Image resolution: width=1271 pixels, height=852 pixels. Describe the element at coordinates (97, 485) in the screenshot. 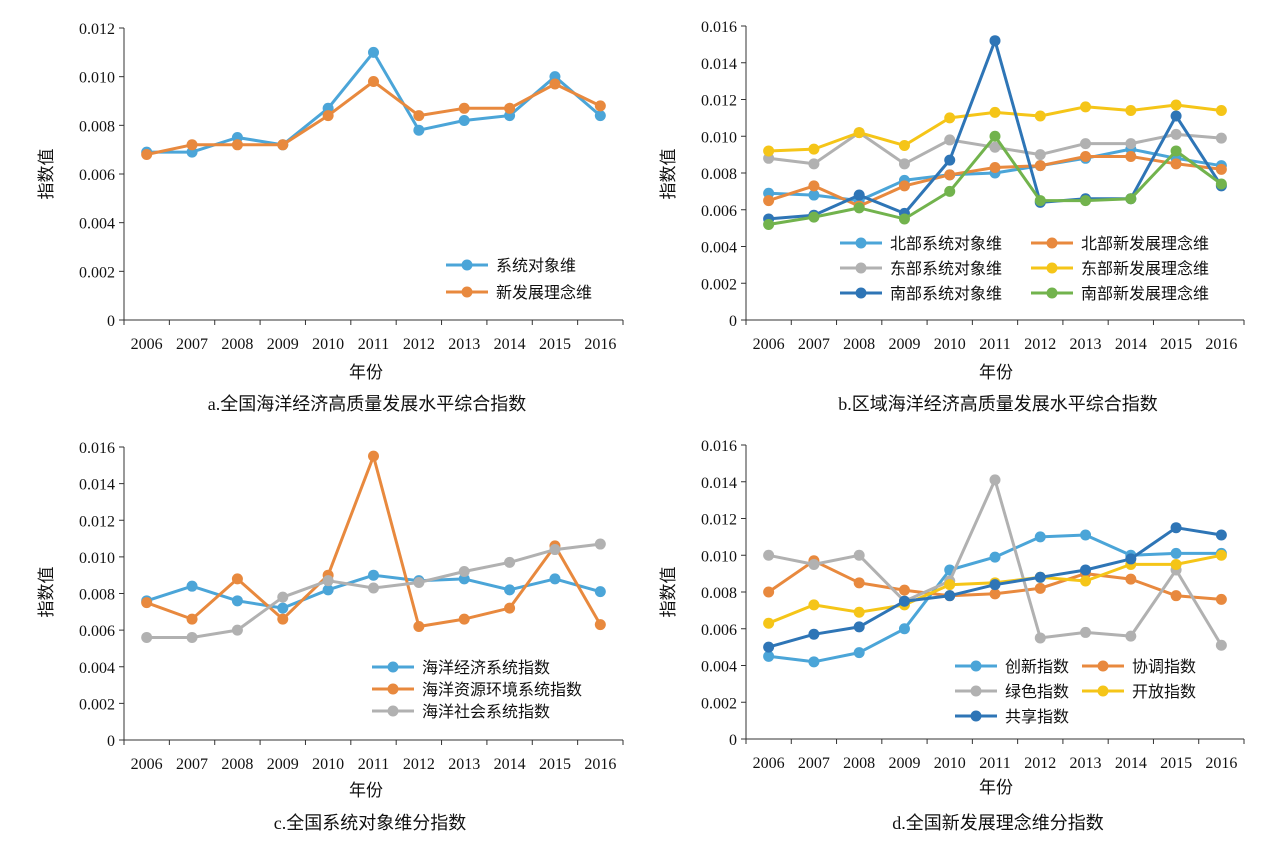

I see `y-tick-label: 0.014` at that location.